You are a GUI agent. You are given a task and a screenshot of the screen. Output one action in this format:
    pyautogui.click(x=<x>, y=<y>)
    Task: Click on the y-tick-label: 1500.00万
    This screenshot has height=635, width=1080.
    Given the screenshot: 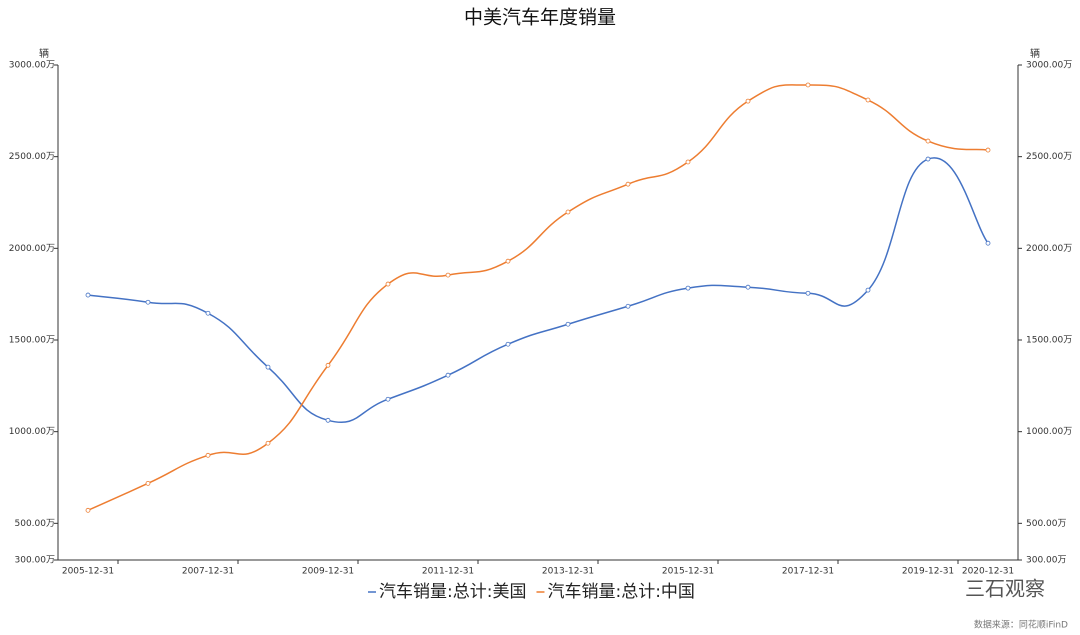 What is the action you would take?
    pyautogui.click(x=32, y=341)
    